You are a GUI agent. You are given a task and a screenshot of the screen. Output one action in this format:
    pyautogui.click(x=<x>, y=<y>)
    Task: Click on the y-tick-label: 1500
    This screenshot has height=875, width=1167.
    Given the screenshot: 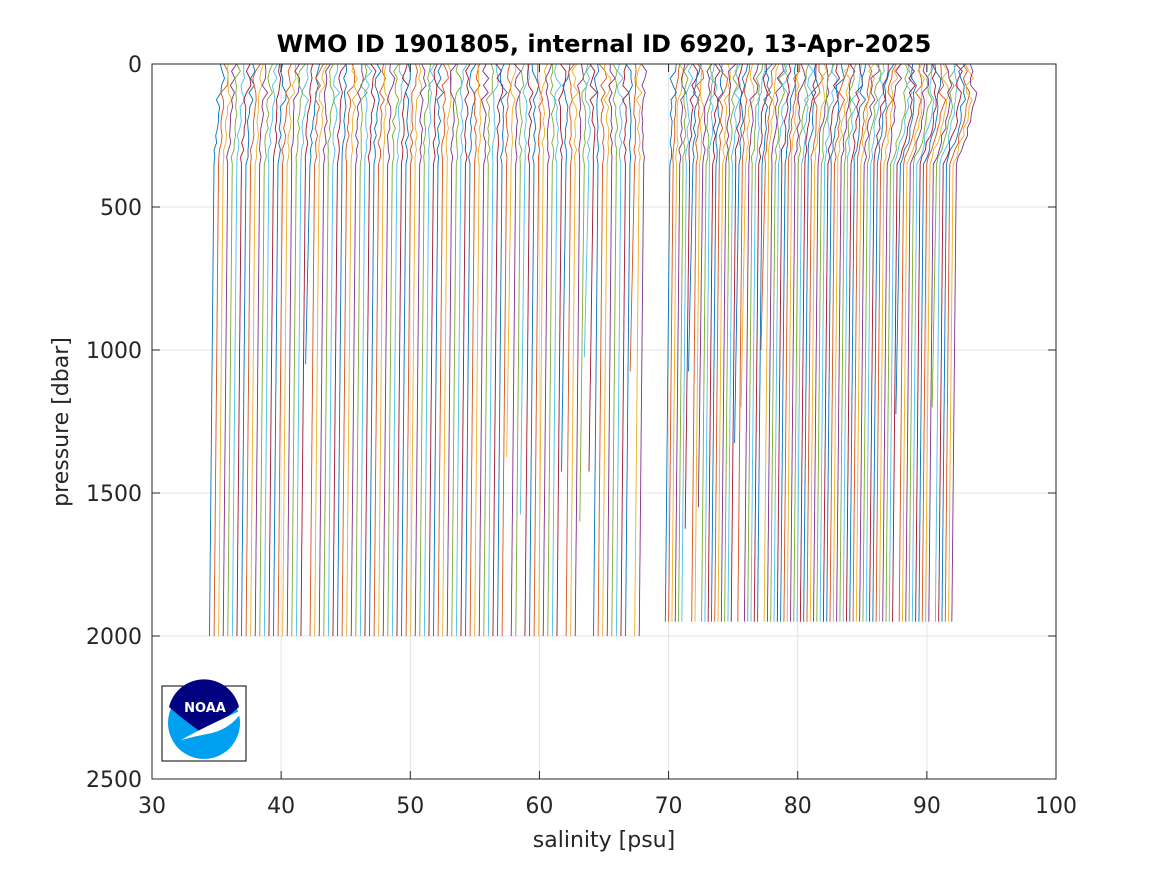 What is the action you would take?
    pyautogui.click(x=114, y=494)
    